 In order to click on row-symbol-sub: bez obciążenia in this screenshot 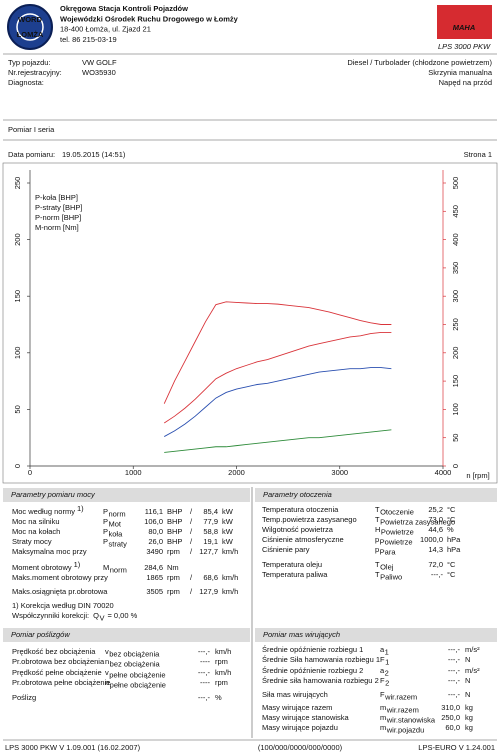, I will do `click(134, 653)`.